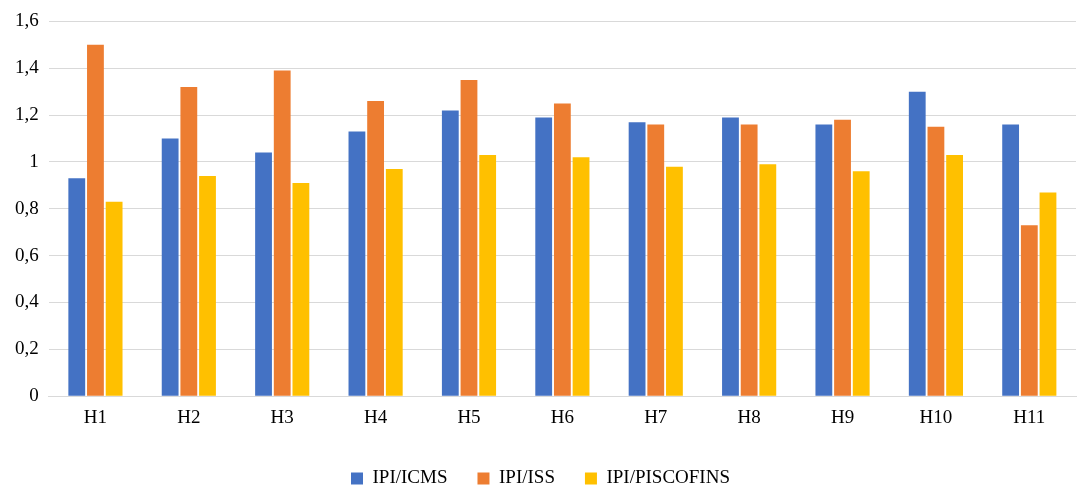 The image size is (1086, 498). What do you see at coordinates (526, 477) in the screenshot?
I see `legend-label: IPI/ISS` at bounding box center [526, 477].